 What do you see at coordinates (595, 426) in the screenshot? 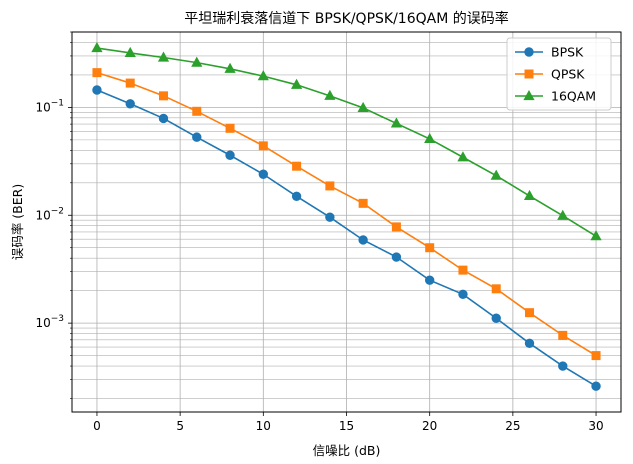
I see `x-tick-label: 30` at bounding box center [595, 426].